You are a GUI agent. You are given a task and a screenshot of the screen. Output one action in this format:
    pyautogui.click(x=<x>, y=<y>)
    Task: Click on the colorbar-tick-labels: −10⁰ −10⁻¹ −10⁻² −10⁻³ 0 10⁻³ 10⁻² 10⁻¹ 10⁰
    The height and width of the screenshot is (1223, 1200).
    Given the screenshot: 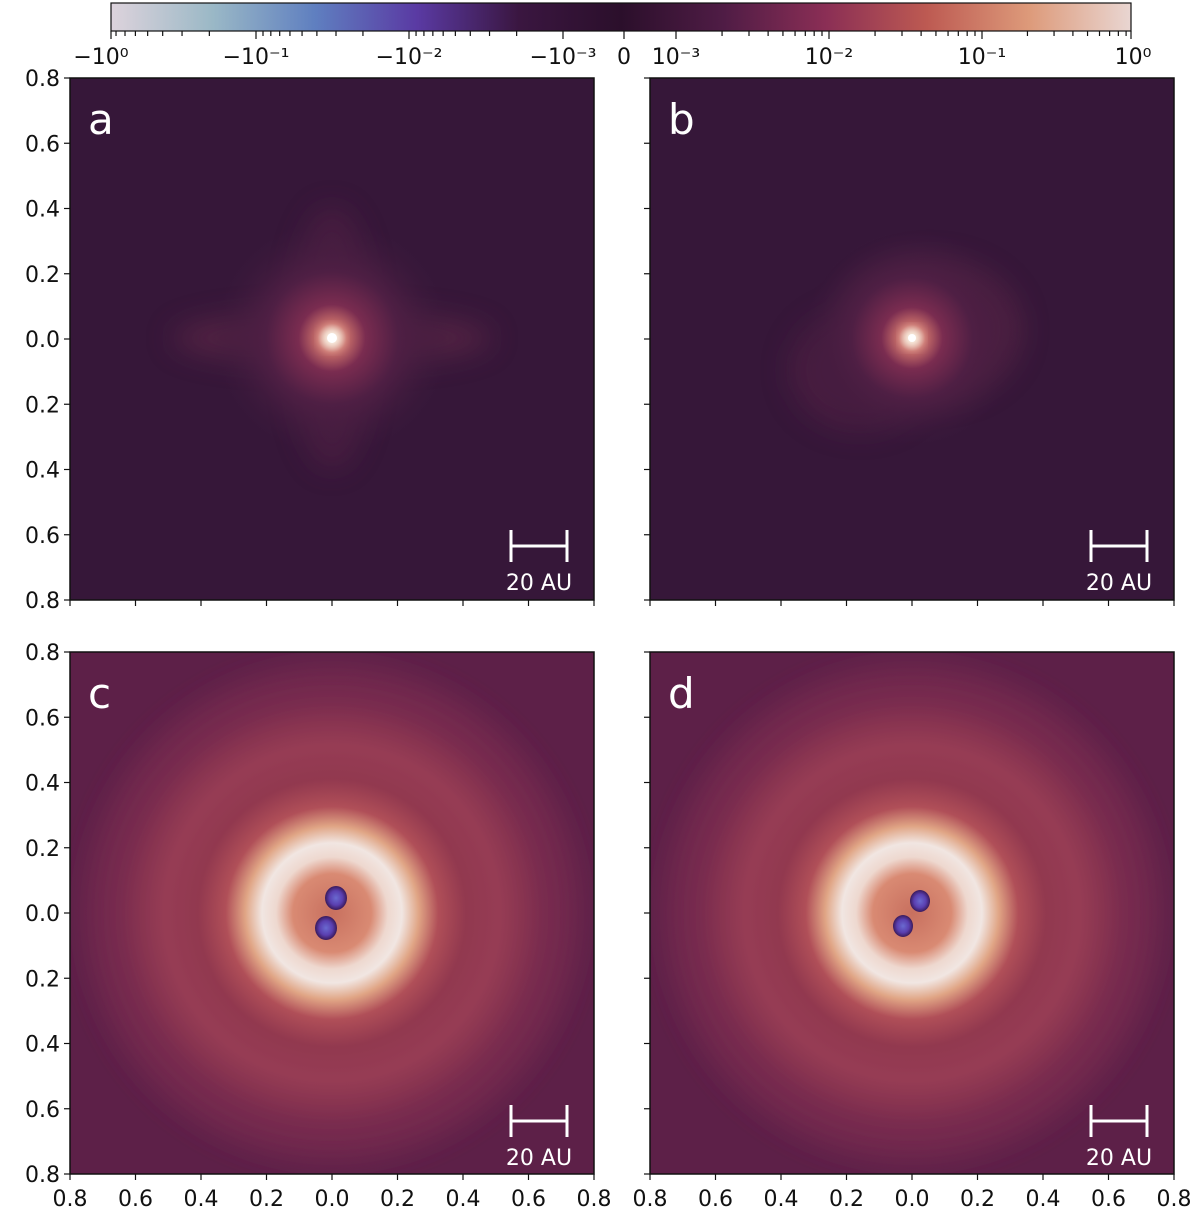 What is the action you would take?
    pyautogui.click(x=612, y=57)
    